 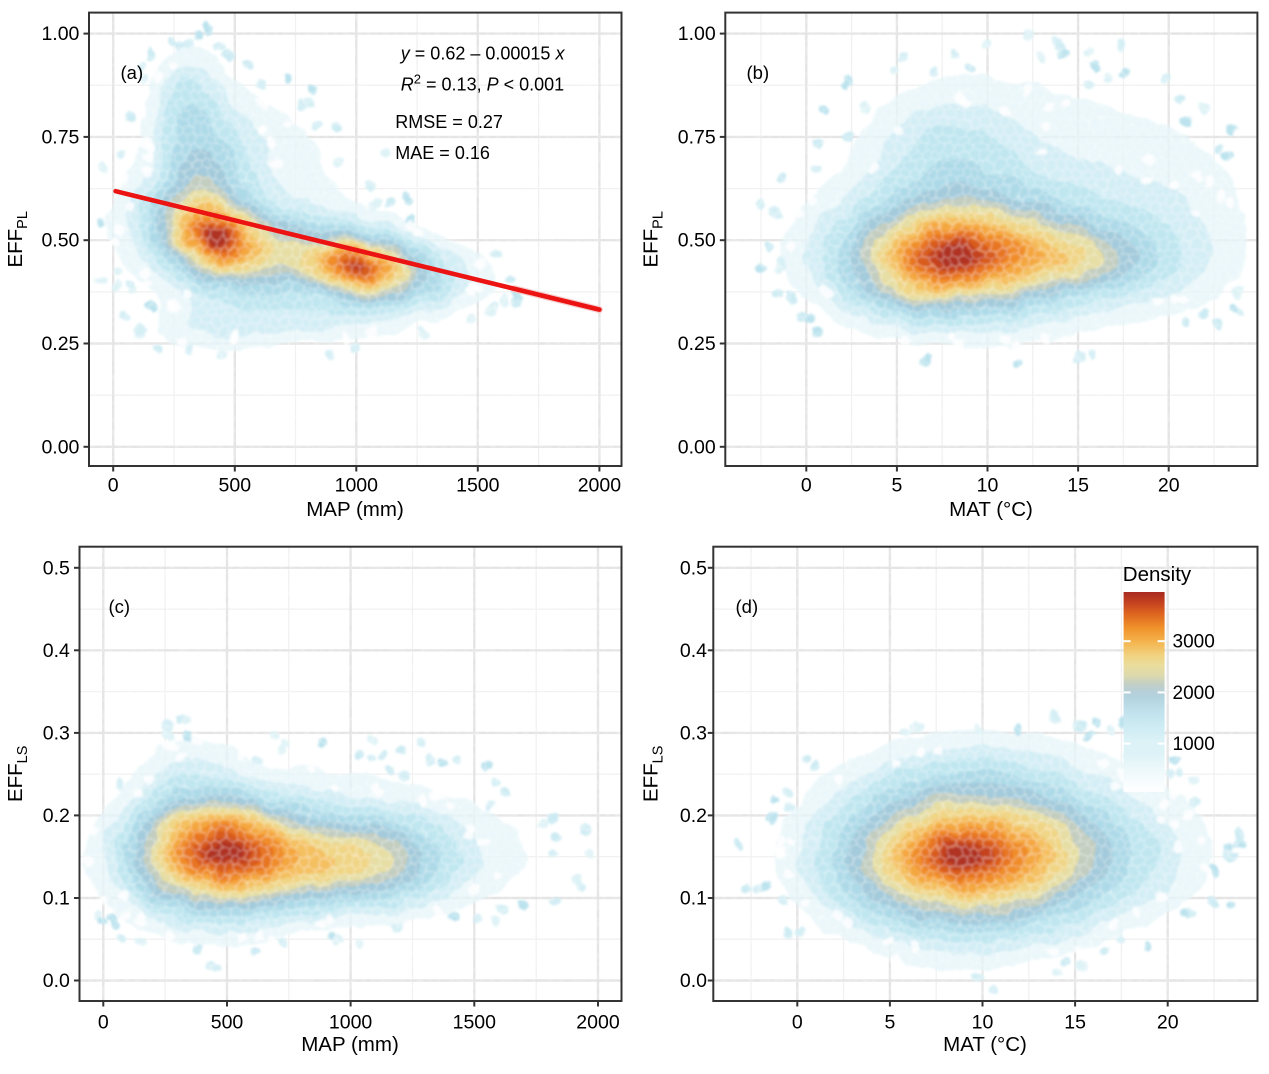 I want to click on svg-text: RMSE = 0.27, so click(x=449, y=122).